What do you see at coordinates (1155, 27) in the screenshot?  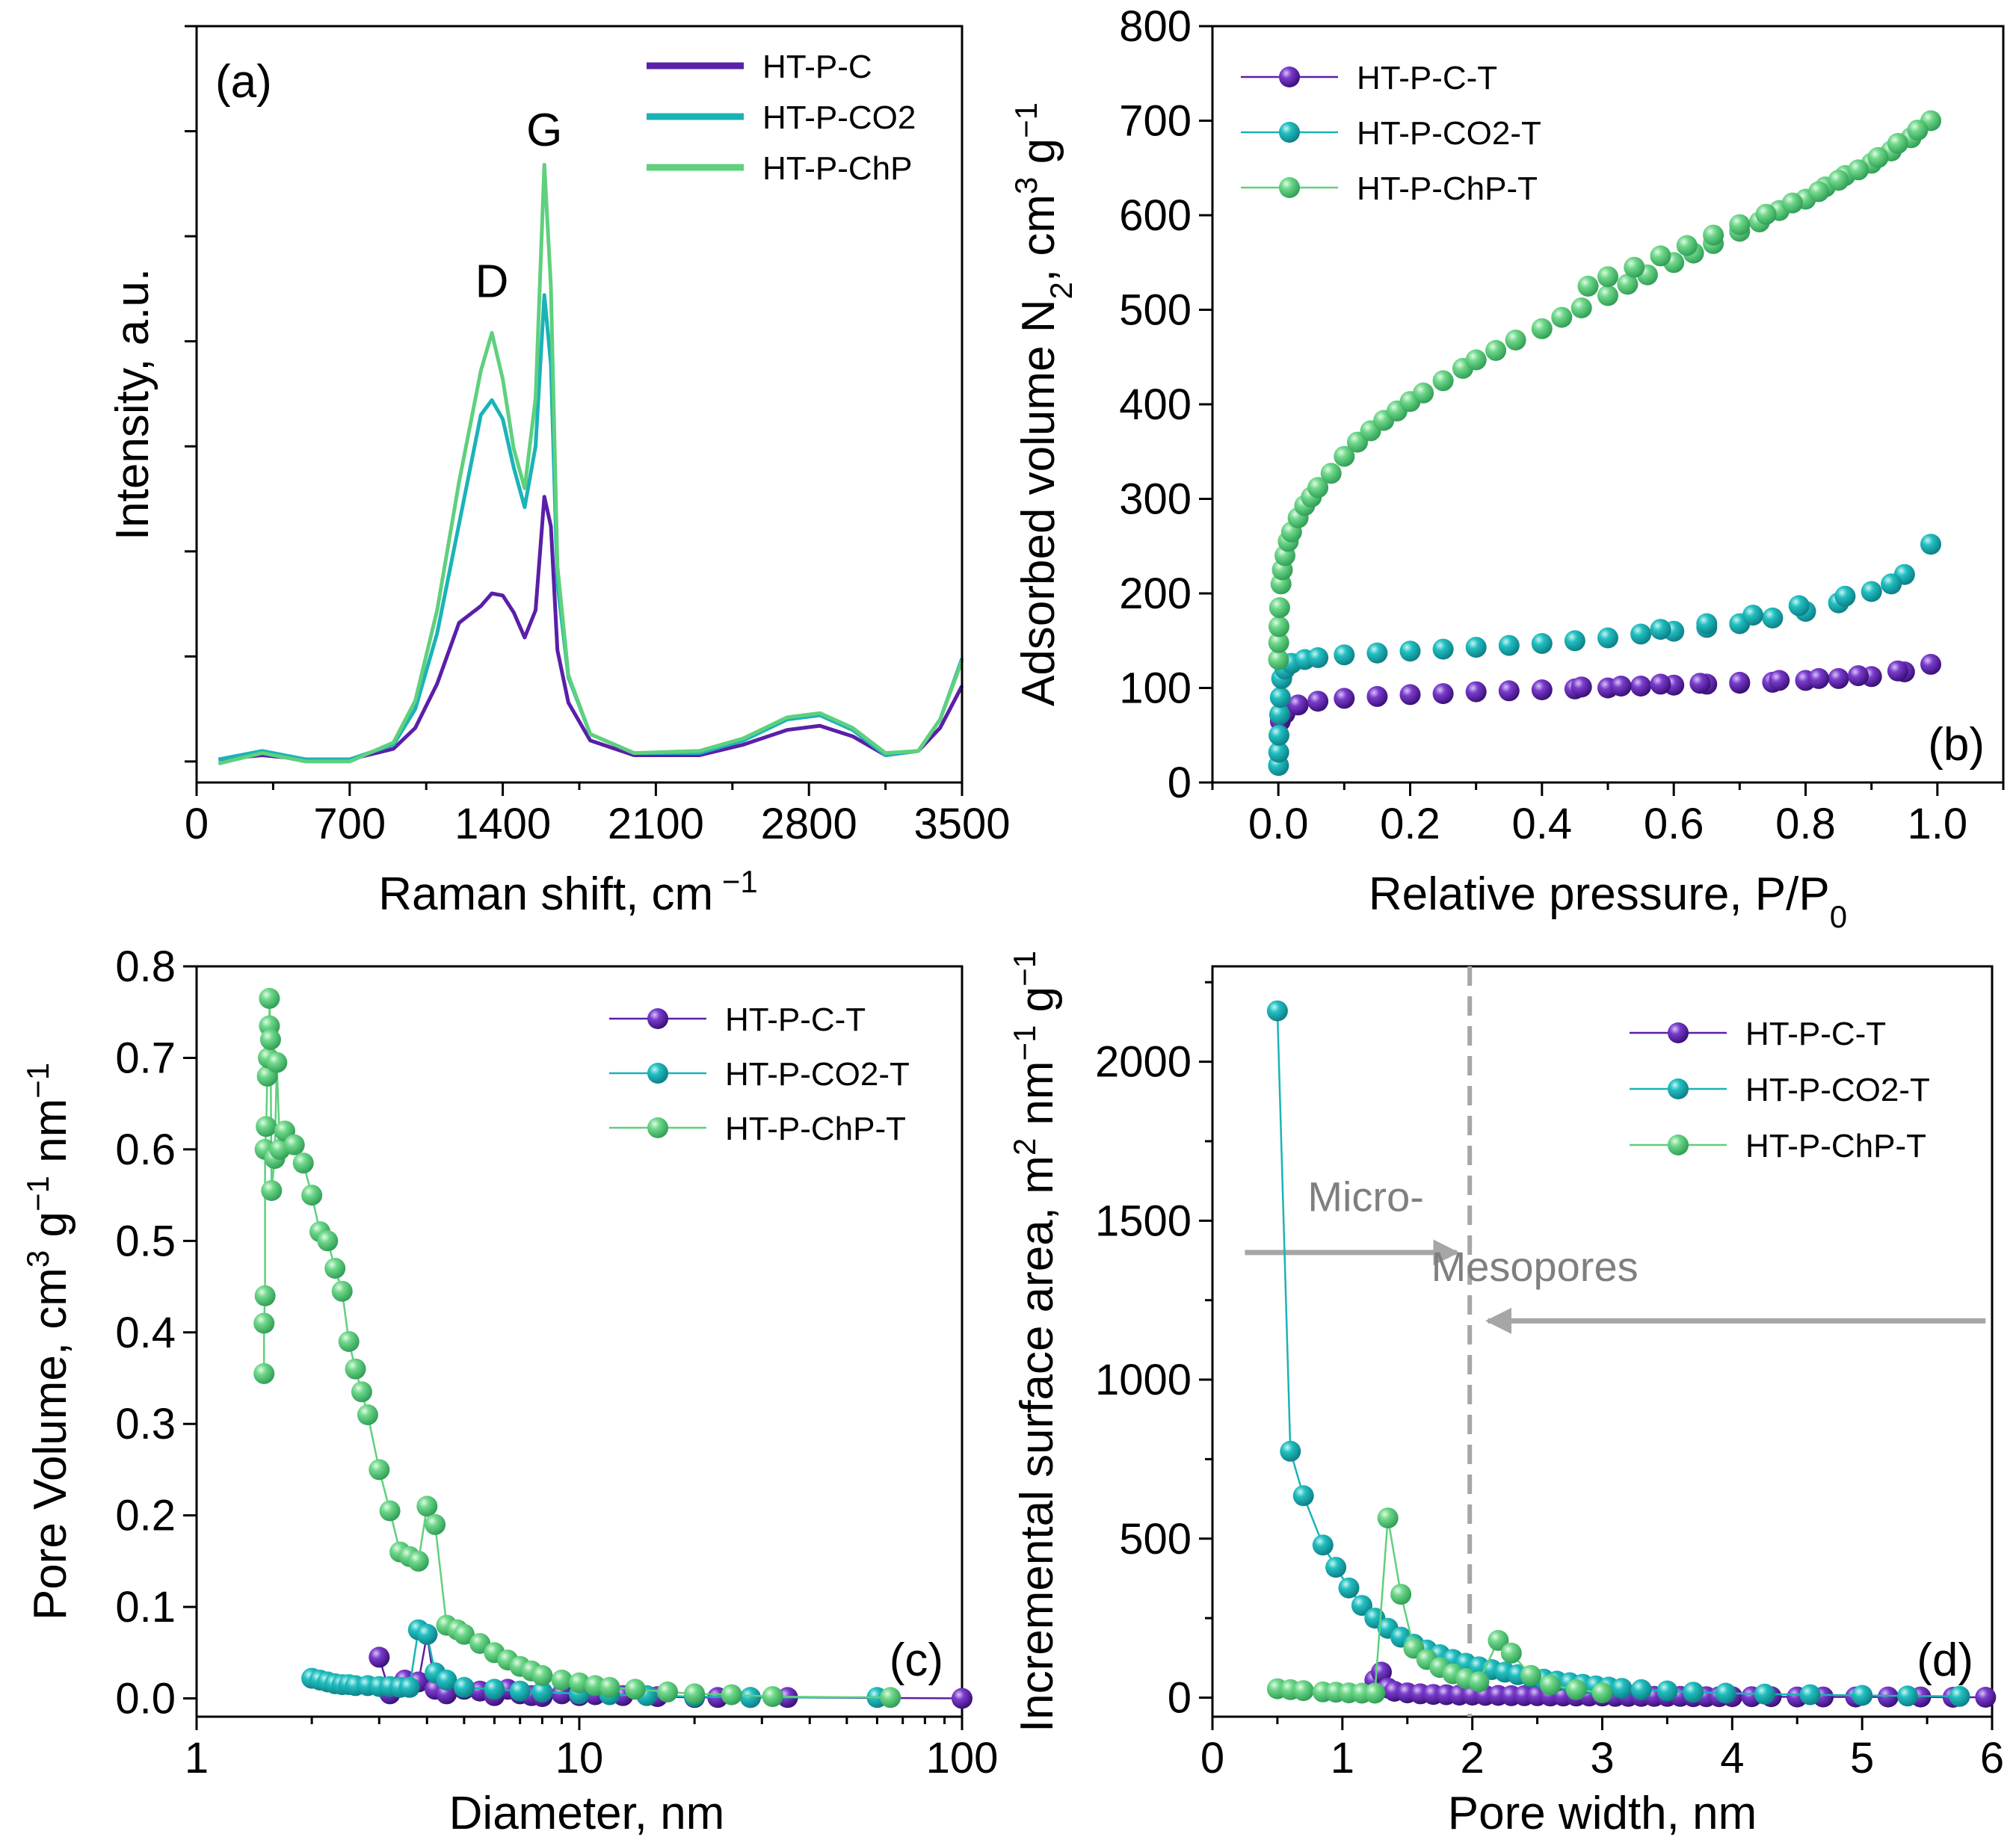 I see `y-tick-label: 800` at bounding box center [1155, 27].